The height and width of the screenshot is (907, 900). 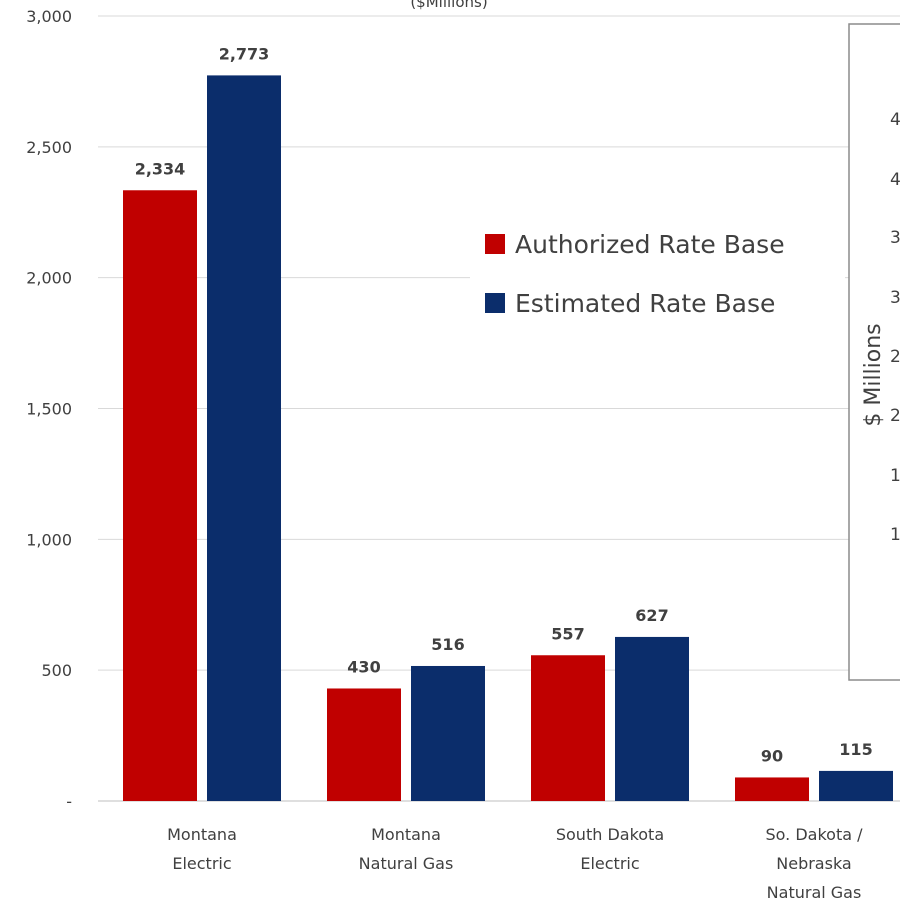 I want to click on legend-label-authorized: Authorized Rate Base, so click(x=650, y=244).